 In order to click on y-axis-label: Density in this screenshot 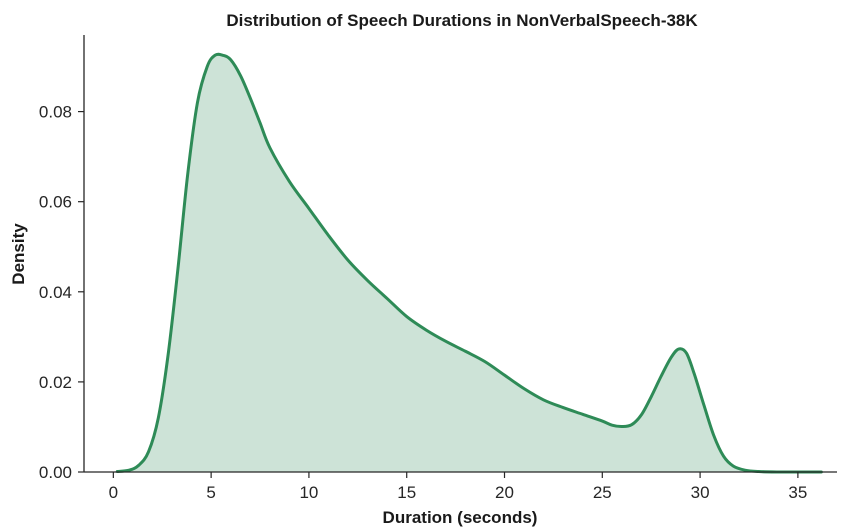, I will do `click(18, 254)`.